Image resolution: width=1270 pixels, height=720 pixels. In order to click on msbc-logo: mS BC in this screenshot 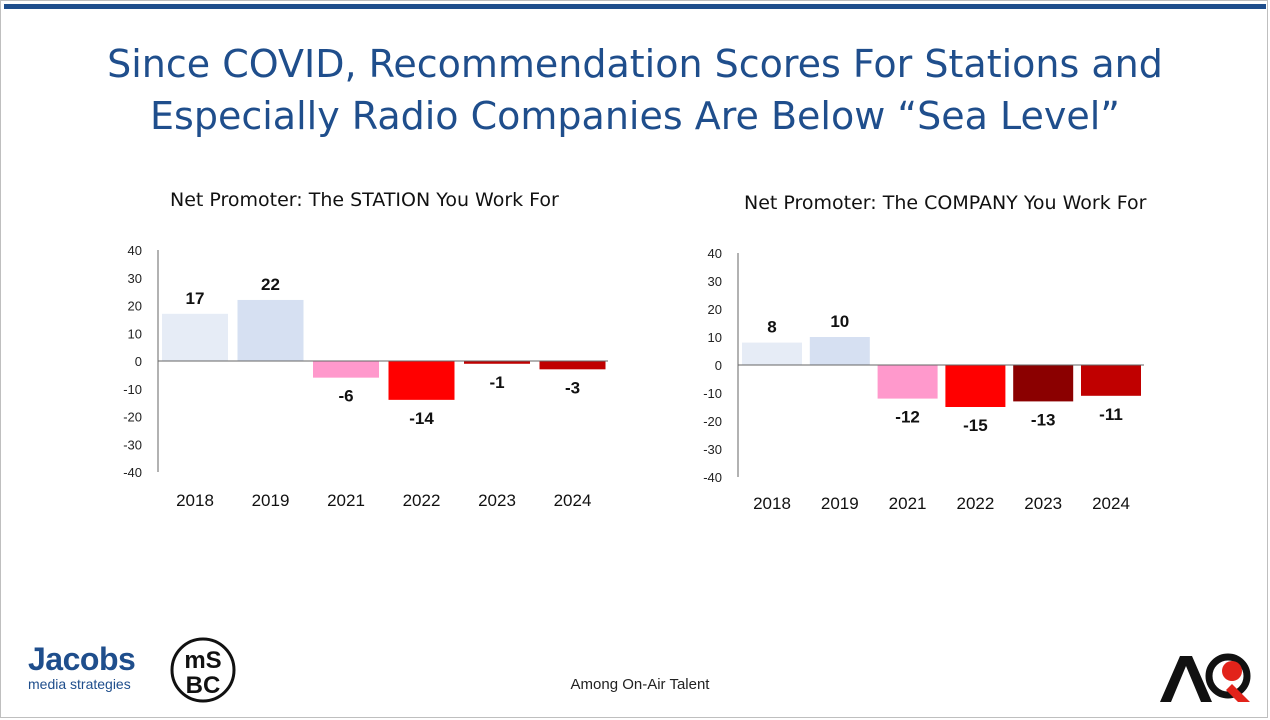, I will do `click(203, 670)`.